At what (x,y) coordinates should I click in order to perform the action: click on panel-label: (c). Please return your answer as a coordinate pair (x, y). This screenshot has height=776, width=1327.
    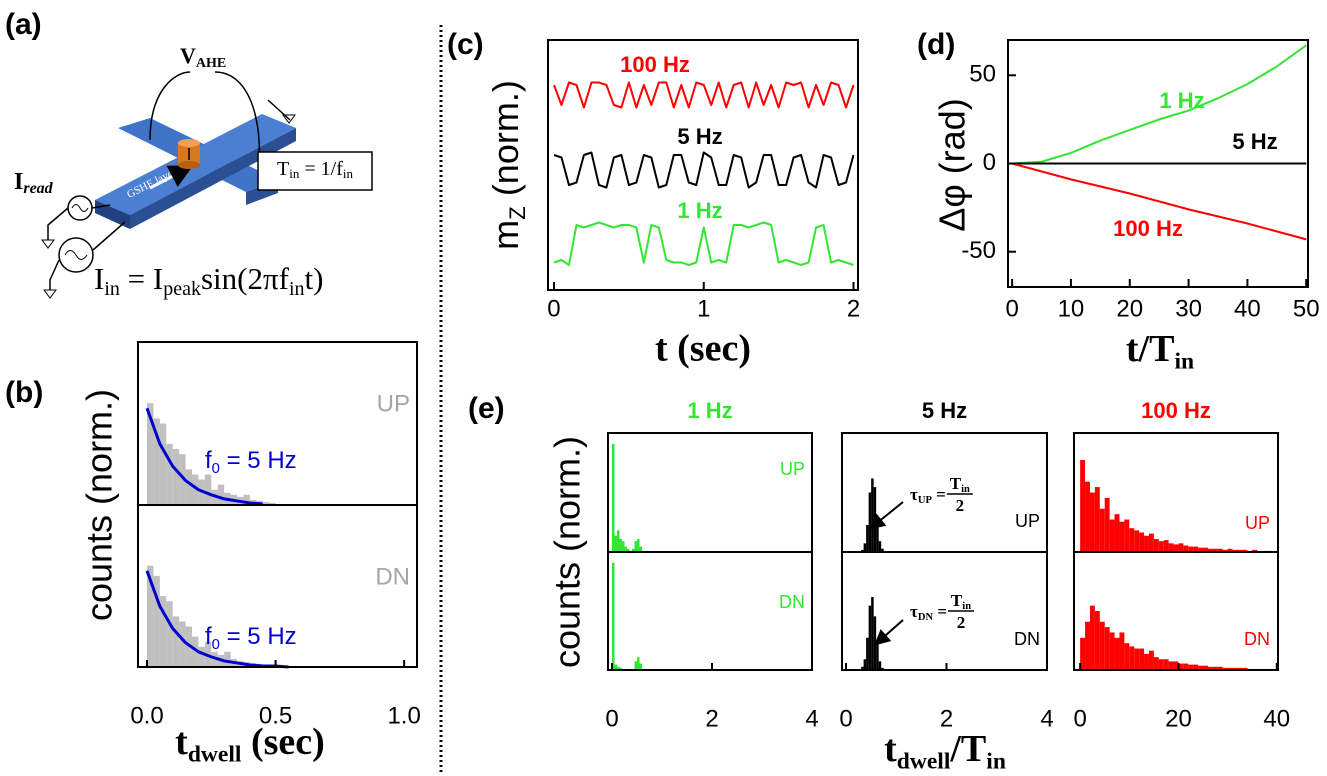
    Looking at the image, I should click on (465, 44).